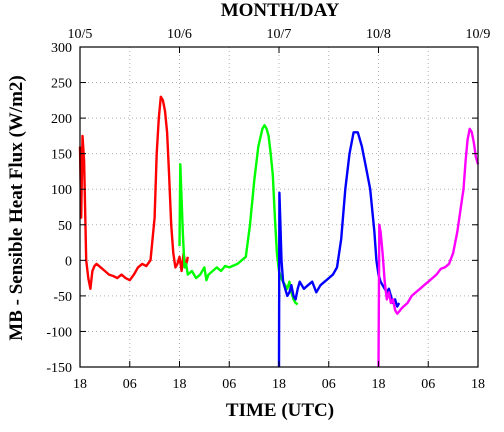 This screenshot has width=504, height=432. I want to click on top-tick-label: 10/7, so click(279, 34).